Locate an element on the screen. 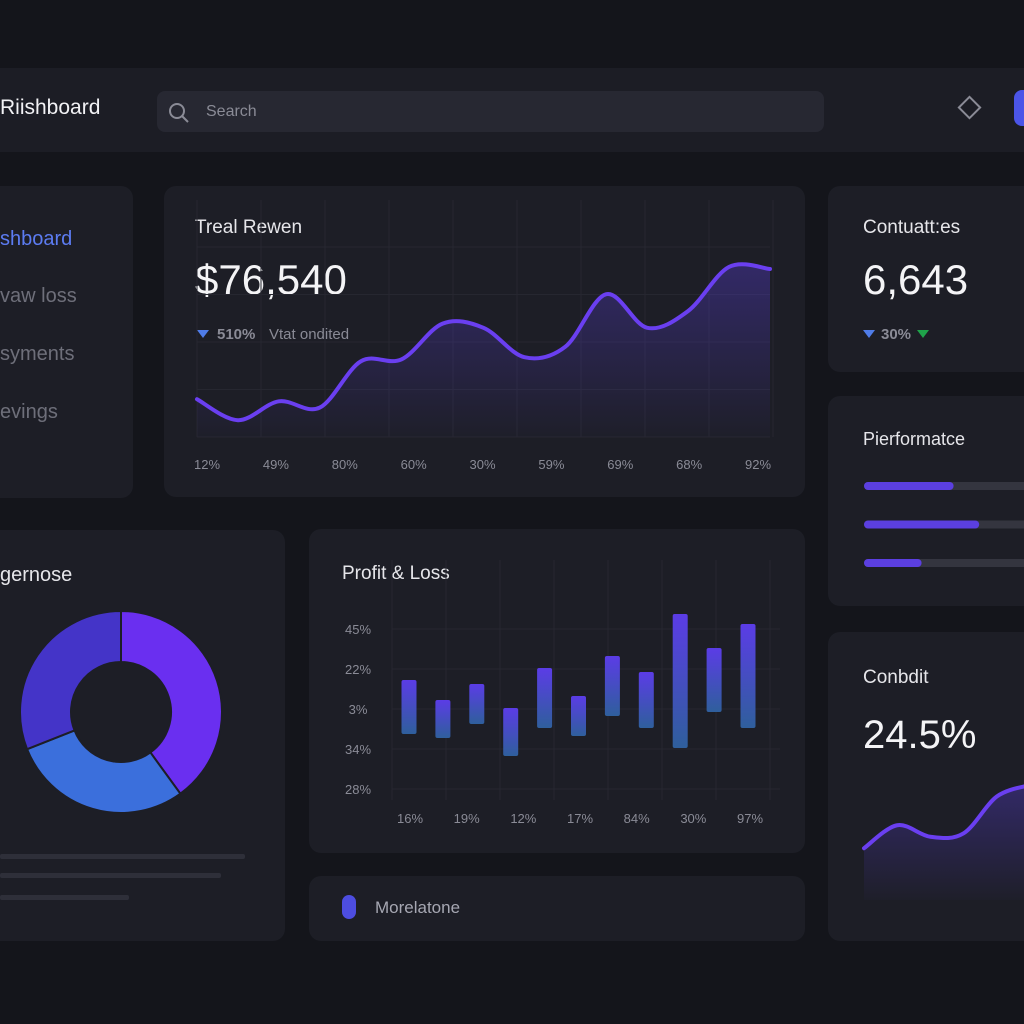 This screenshot has height=1024, width=1024. x-tick-label: 16% is located at coordinates (410, 818).